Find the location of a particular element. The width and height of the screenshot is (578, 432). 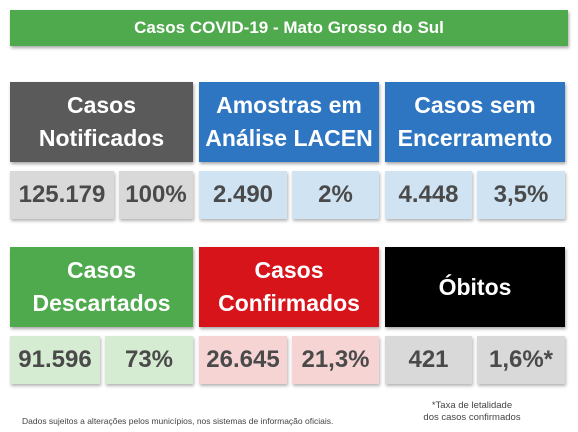

value-casos-confirmados: 26.645 is located at coordinates (243, 360).